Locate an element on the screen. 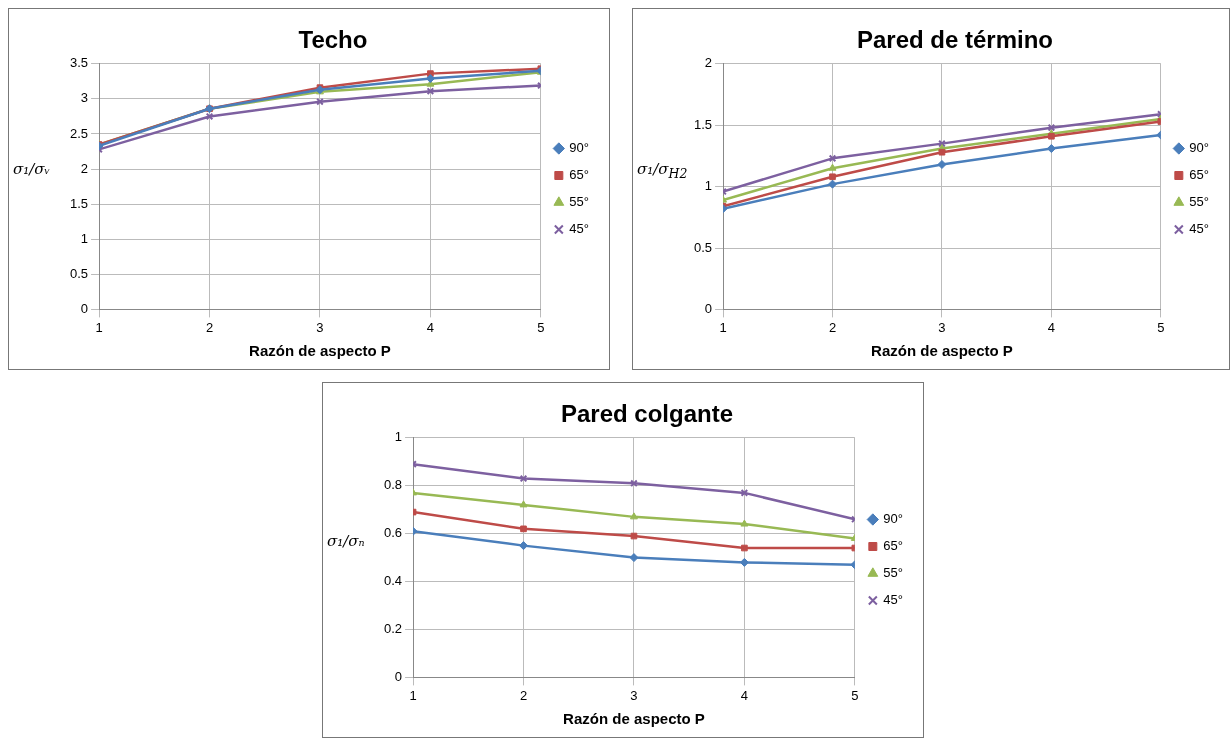  y-tick-label: 0.6 is located at coordinates (393, 533).